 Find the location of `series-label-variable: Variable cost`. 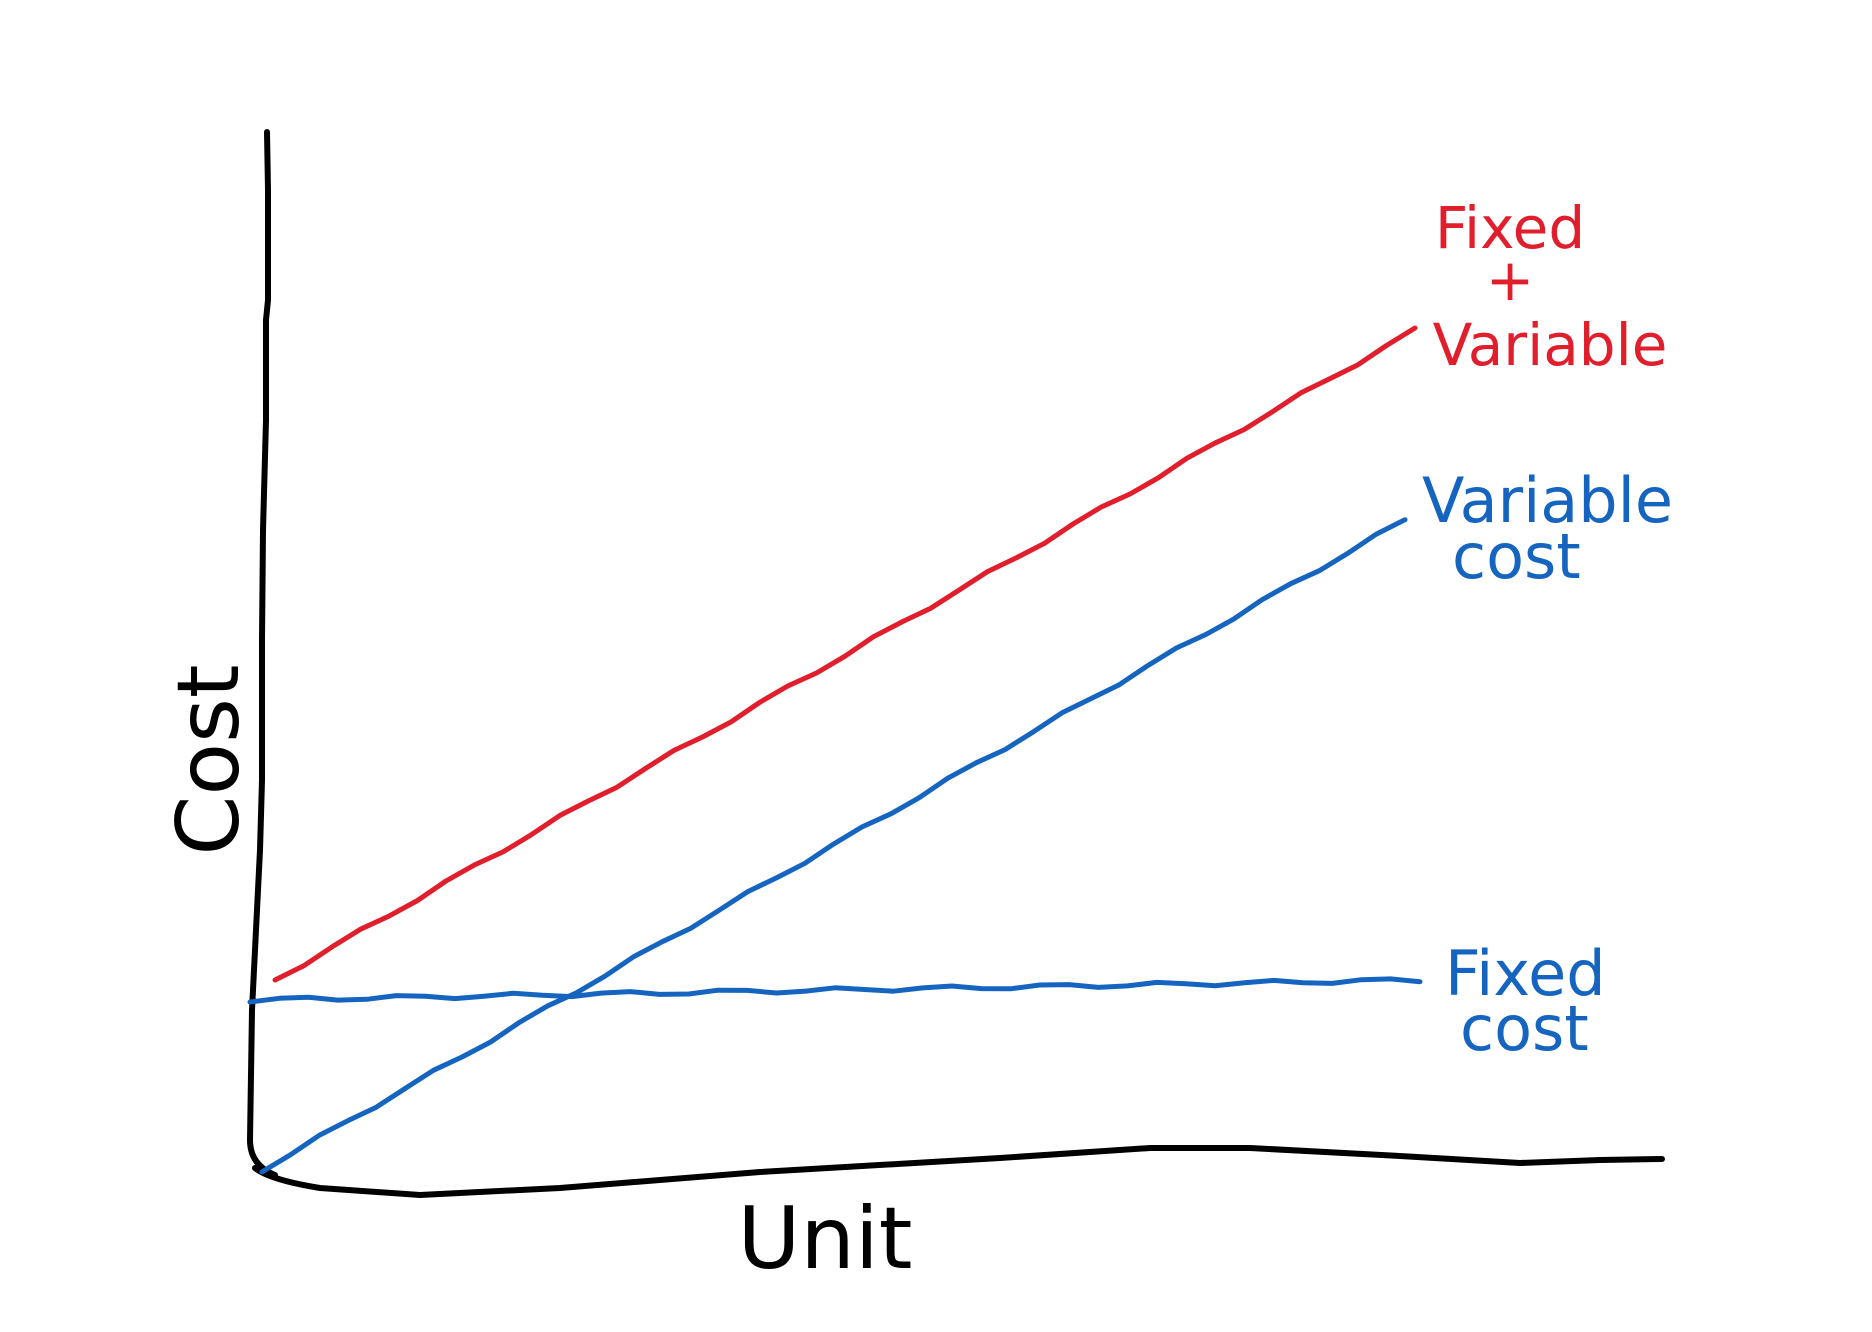

series-label-variable: Variable cost is located at coordinates (1547, 528).